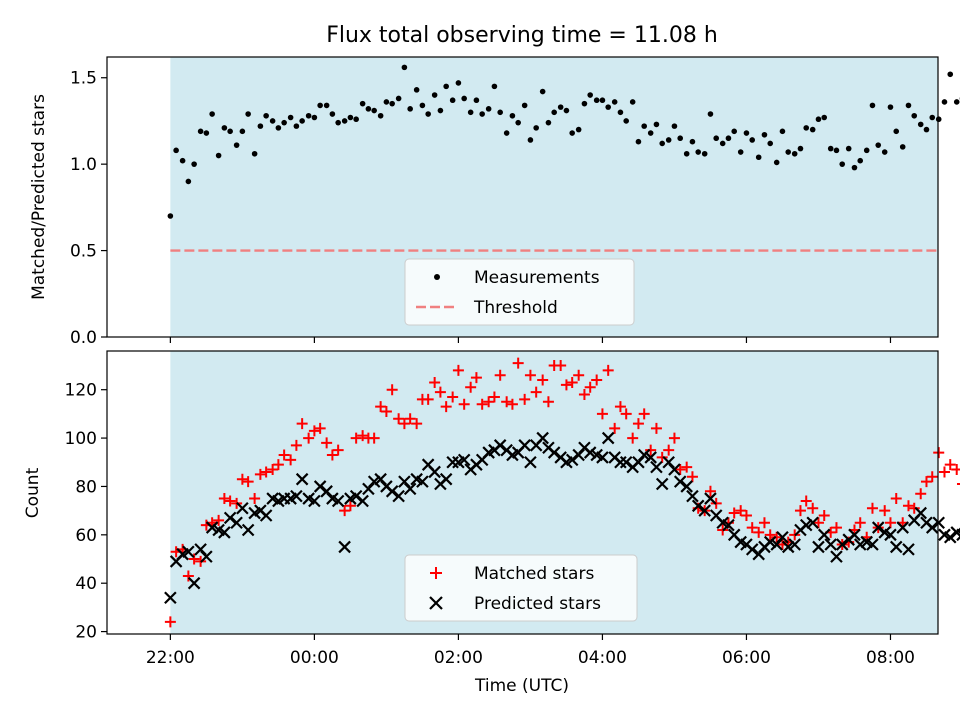  I want to click on top-y-tick-label: 0.0, so click(83, 338).